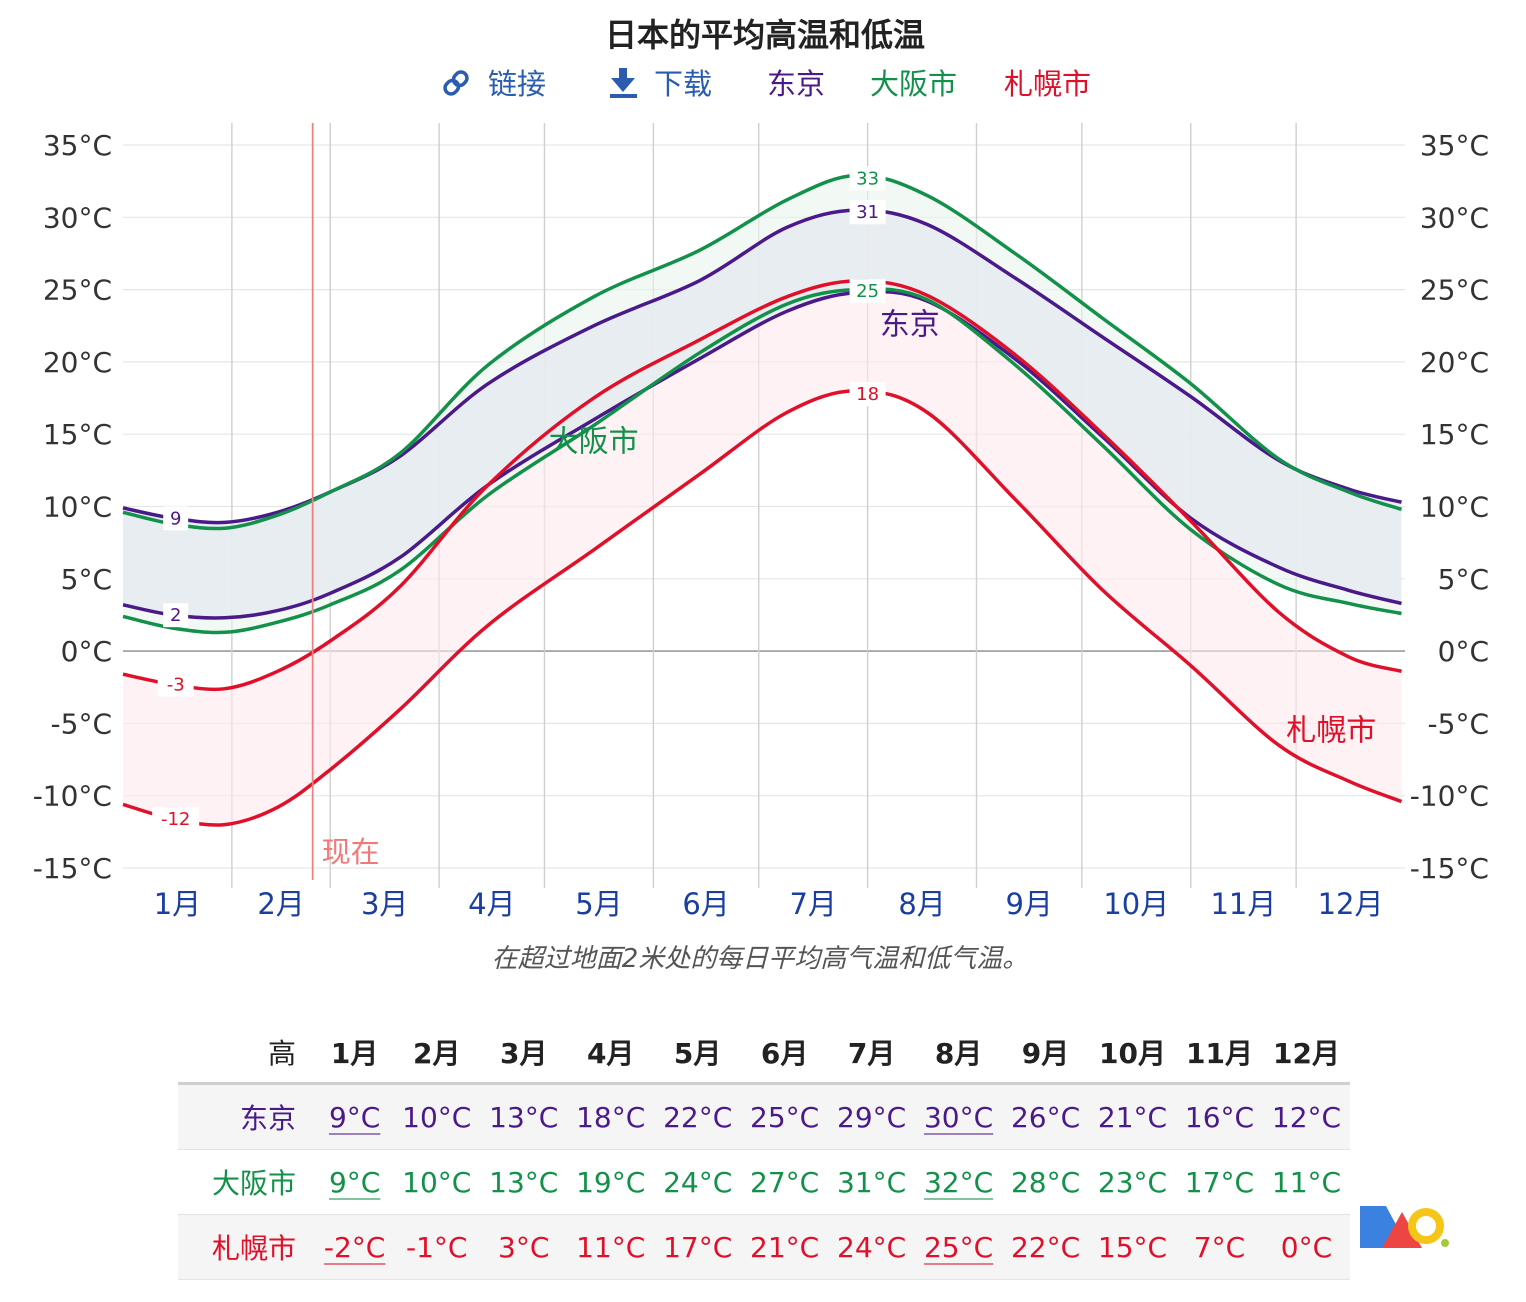  I want to click on table-cell: 9°C, so click(354, 1182).